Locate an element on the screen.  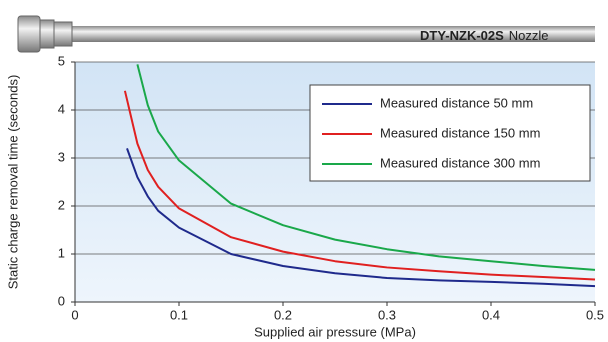
x-tick-label: 0.4 is located at coordinates (491, 314).